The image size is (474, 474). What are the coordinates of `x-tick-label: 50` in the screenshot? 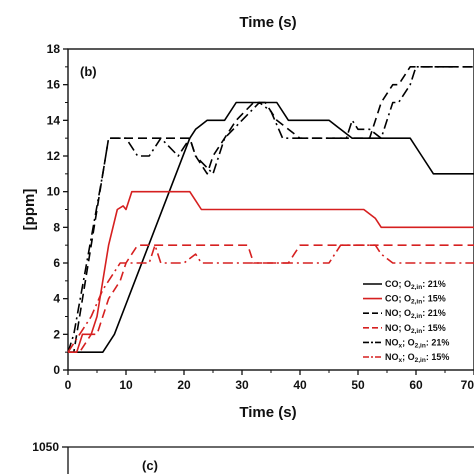 It's located at (358, 385).